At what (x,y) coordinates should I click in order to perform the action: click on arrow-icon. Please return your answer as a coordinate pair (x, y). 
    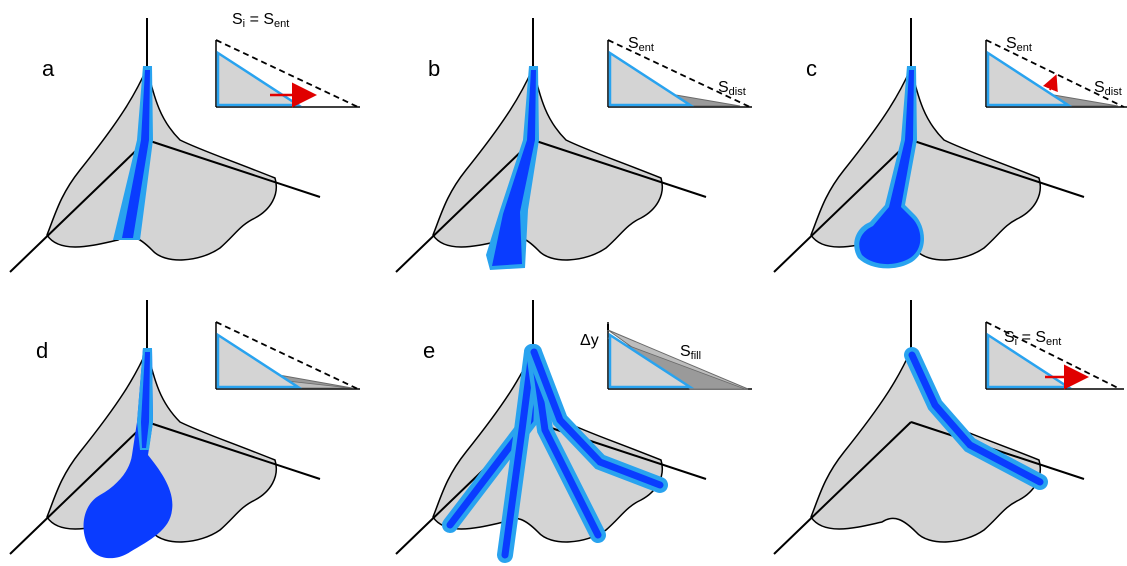
    Looking at the image, I should click on (1050, 83).